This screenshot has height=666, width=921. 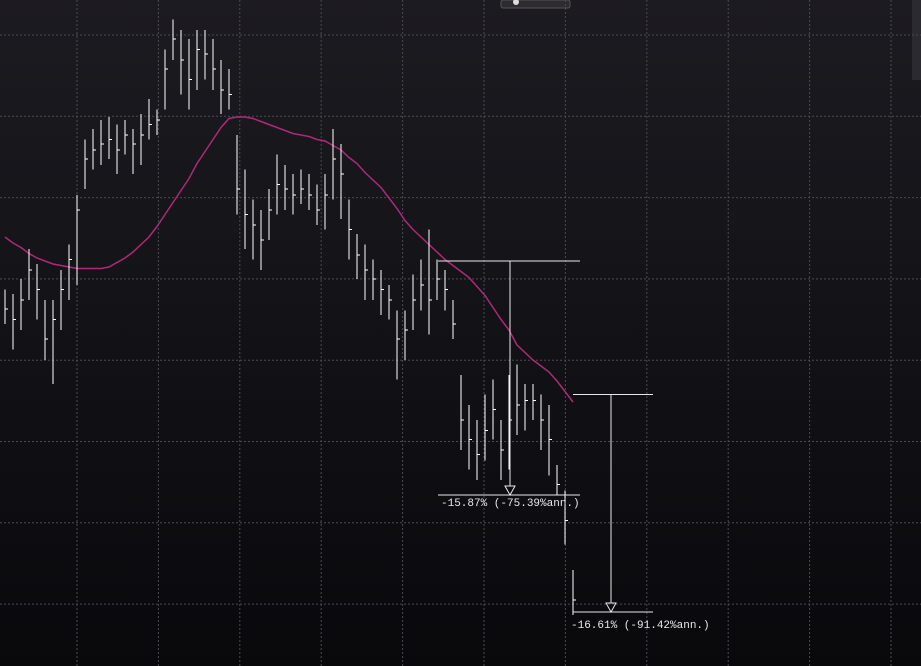 I want to click on measure-label: -15.87% (-75.39%ann.), so click(x=510, y=504).